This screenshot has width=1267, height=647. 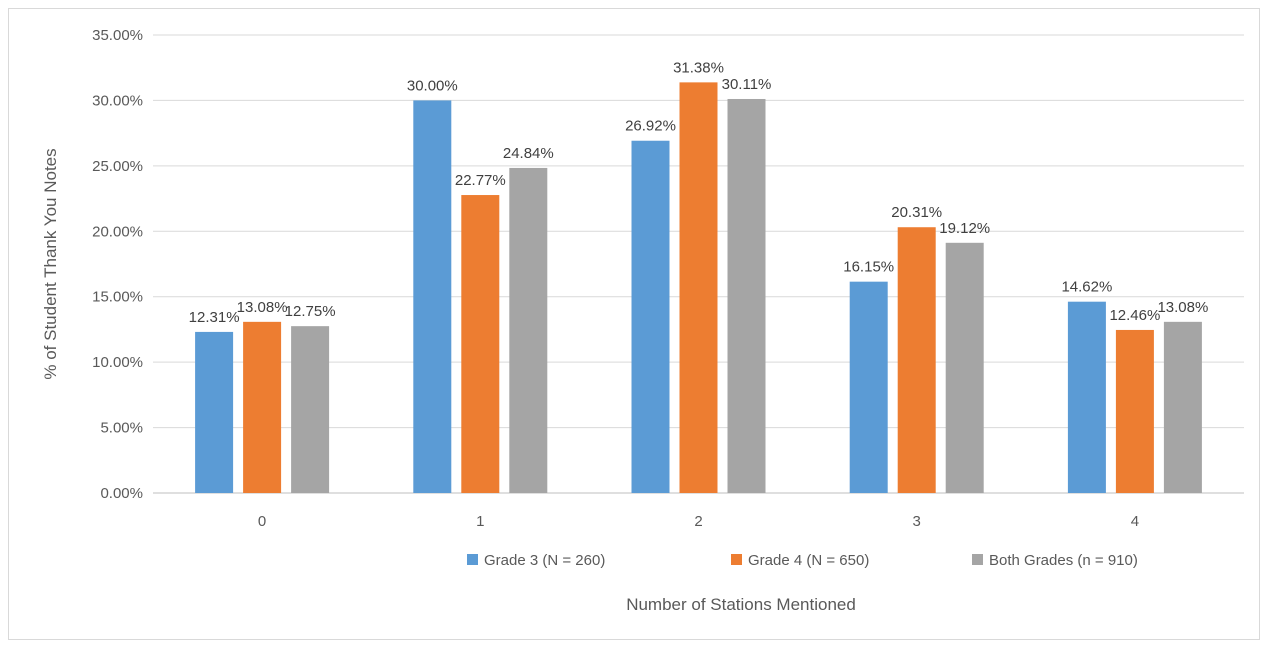 I want to click on y-tick-label: 5.00%, so click(x=121, y=428).